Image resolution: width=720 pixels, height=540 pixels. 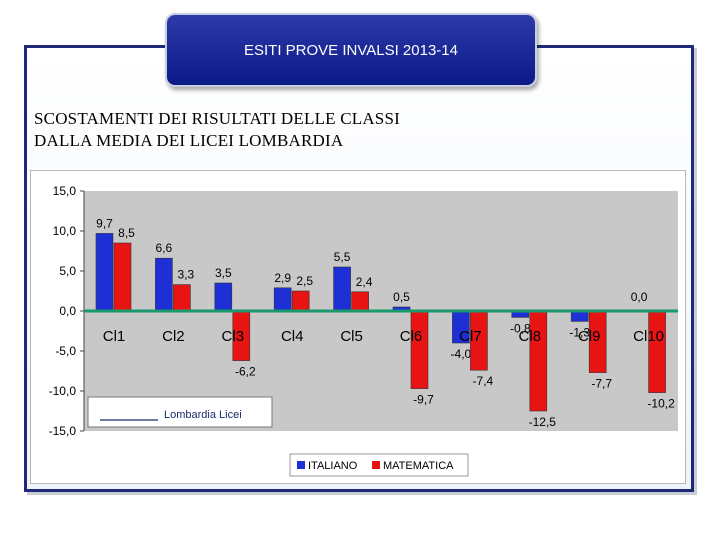 I want to click on y-tick-label: -10,0, so click(x=63, y=391).